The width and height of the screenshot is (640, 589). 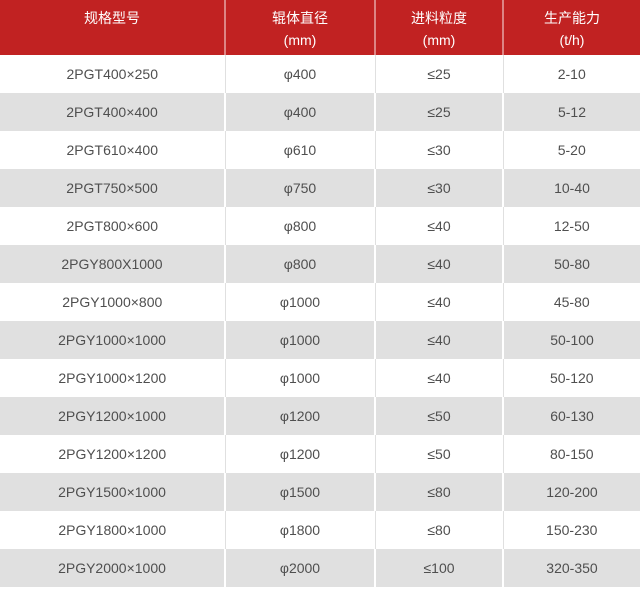 What do you see at coordinates (300, 530) in the screenshot?
I see `table-cell: φ1800` at bounding box center [300, 530].